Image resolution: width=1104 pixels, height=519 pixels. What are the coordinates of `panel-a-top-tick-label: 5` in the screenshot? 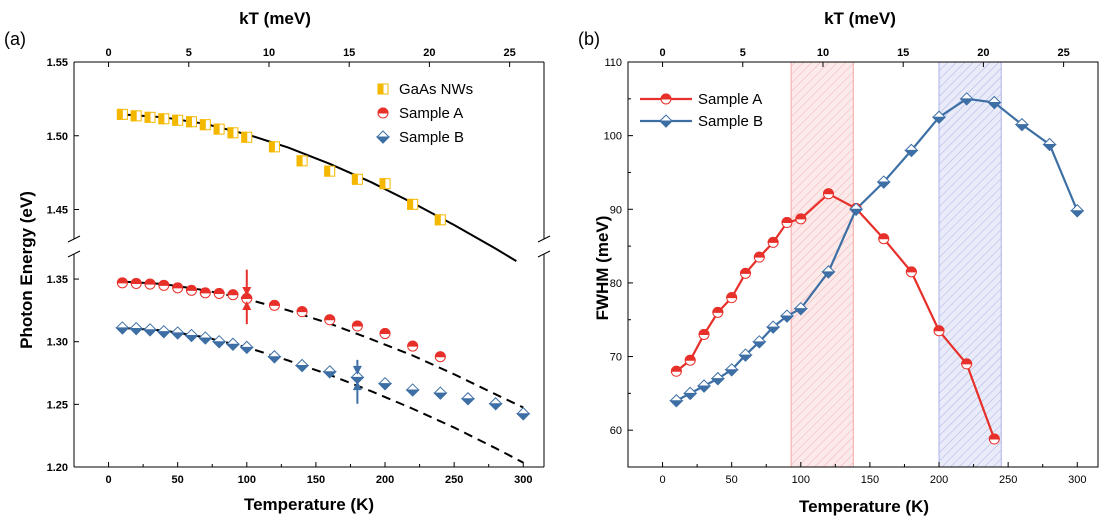 It's located at (189, 53).